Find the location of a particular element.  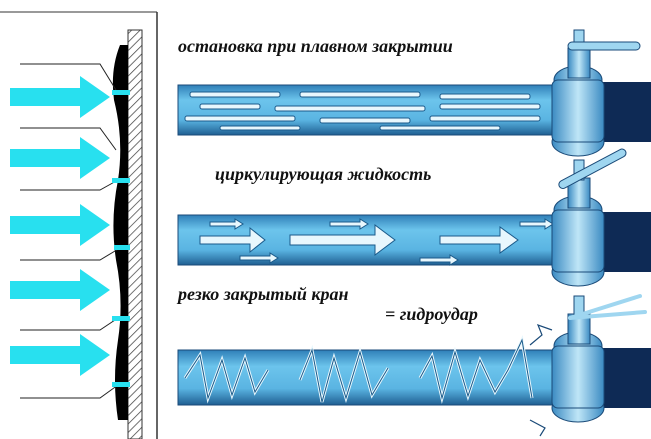

leader-lines is located at coordinates (70, 231).